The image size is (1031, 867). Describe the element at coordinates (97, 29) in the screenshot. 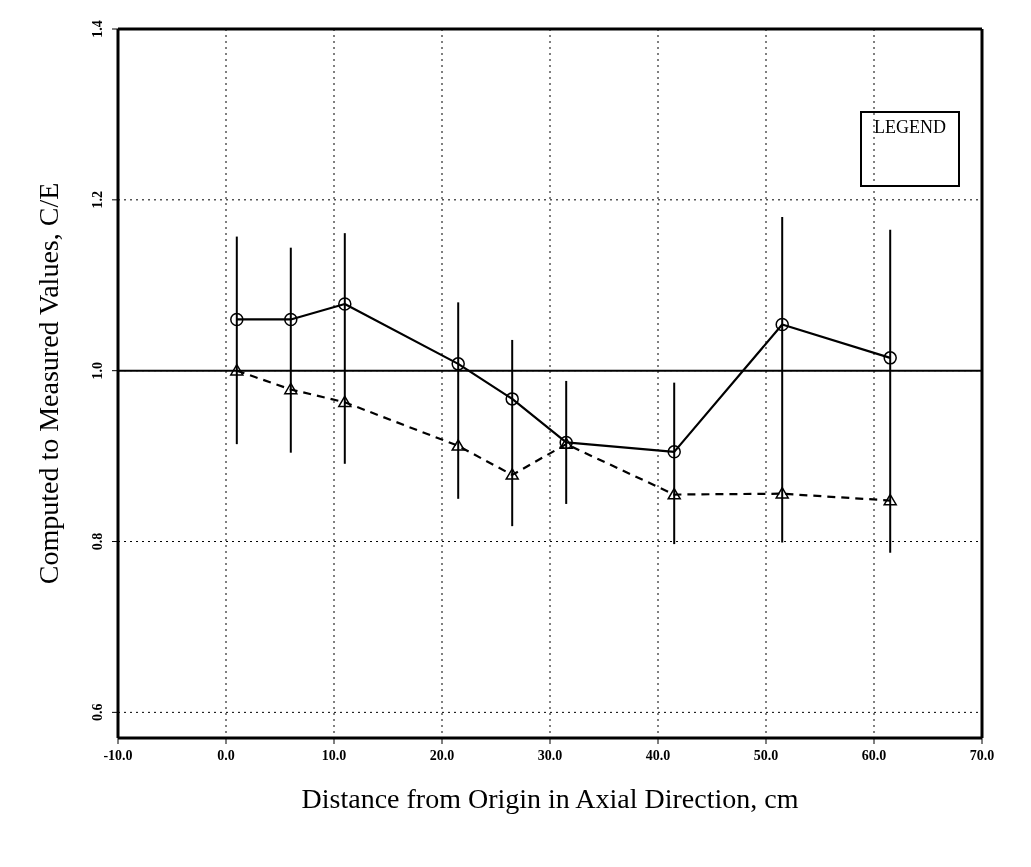

I see `y-tick-label: 1.4` at that location.